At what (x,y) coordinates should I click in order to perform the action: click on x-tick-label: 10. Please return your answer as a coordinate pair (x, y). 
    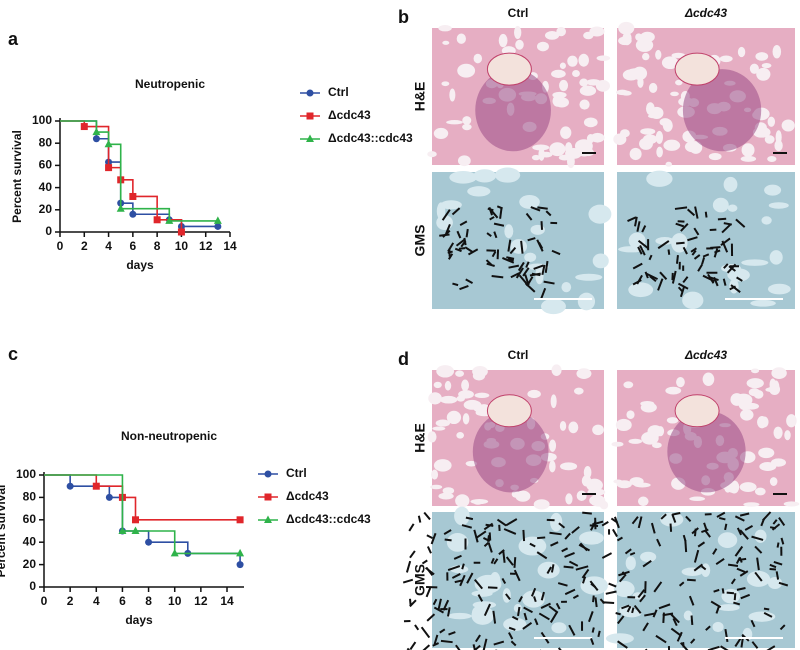
    Looking at the image, I should click on (182, 246).